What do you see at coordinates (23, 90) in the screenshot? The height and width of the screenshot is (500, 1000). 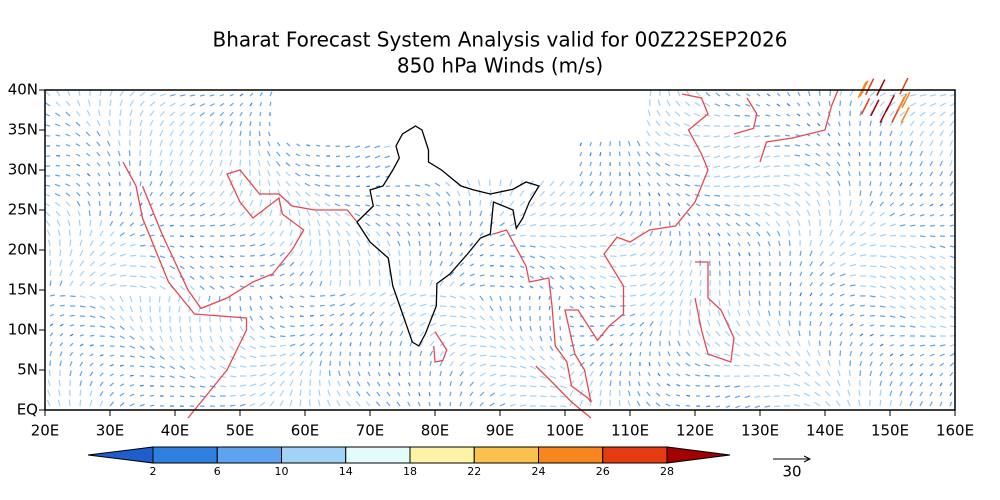 I see `lat-label: 40N` at bounding box center [23, 90].